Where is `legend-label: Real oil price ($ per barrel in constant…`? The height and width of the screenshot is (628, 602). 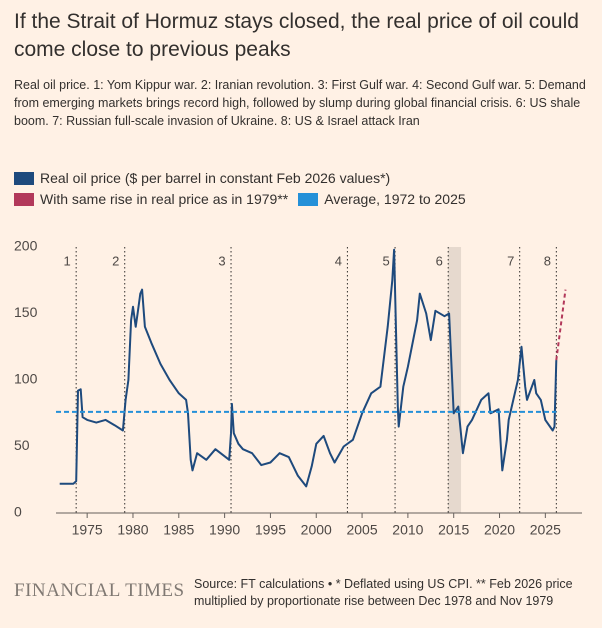 legend-label: Real oil price ($ per barrel in constant… is located at coordinates (215, 178).